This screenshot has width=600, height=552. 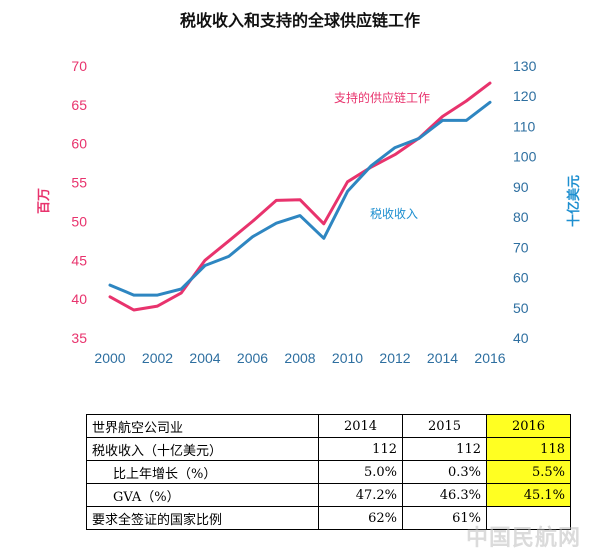 What do you see at coordinates (202, 495) in the screenshot?
I see `table-row-label: GVA（%）` at bounding box center [202, 495].